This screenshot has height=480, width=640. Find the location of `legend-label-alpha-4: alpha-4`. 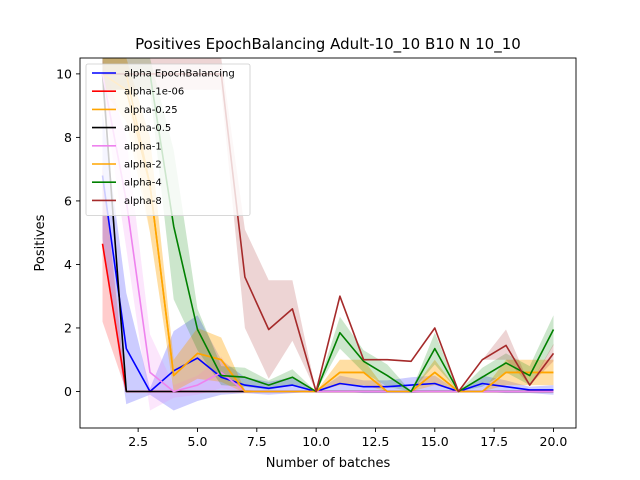

legend-label-alpha-4: alpha-4 is located at coordinates (143, 183).